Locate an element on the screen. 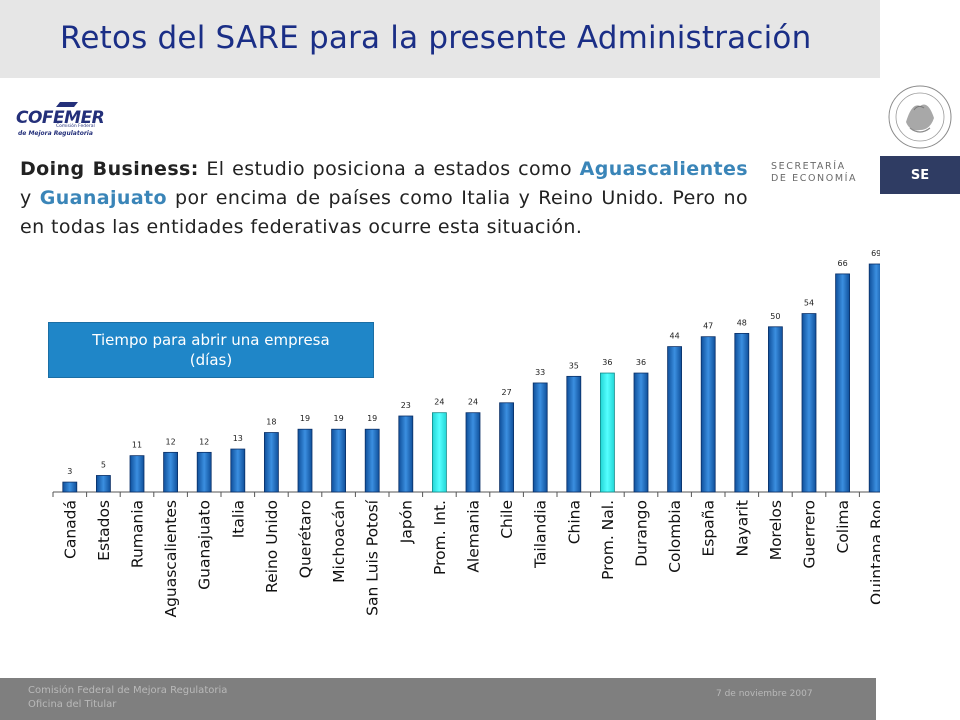 The height and width of the screenshot is (720, 960). intro-lead: Doing Business: is located at coordinates (109, 169).